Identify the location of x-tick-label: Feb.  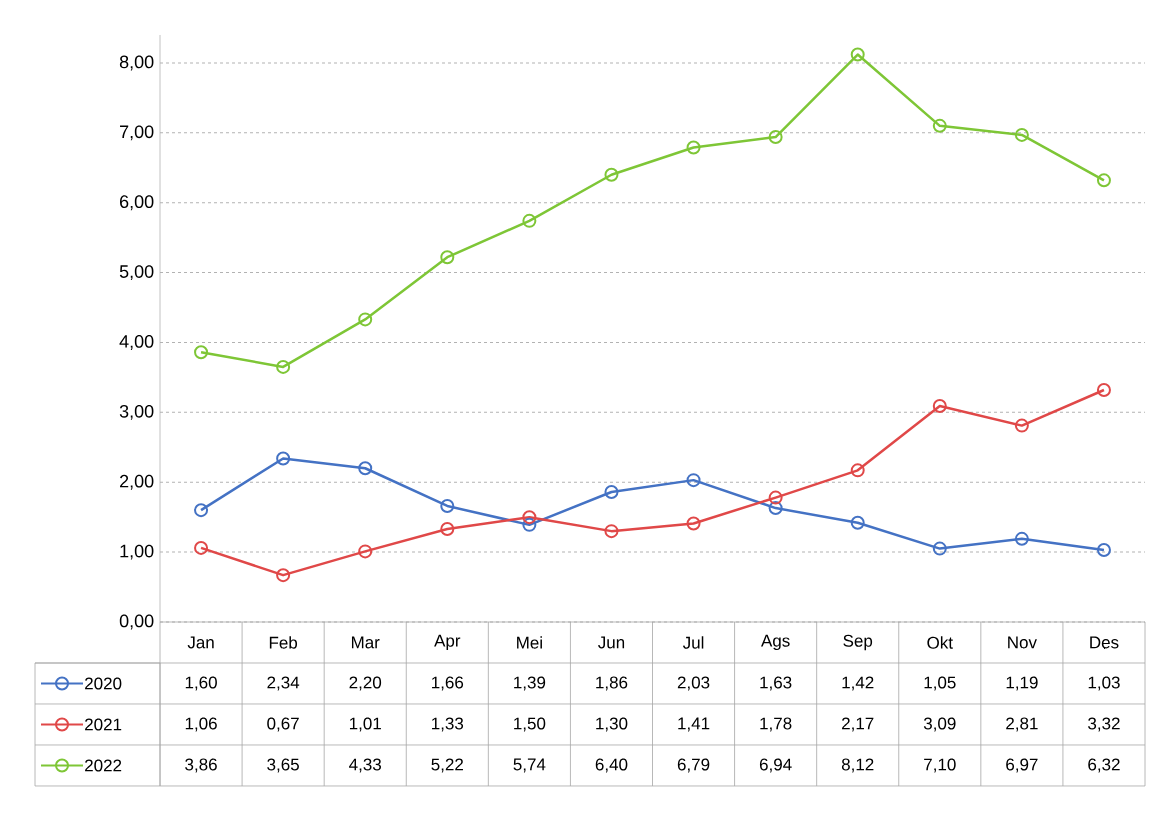
(283, 642).